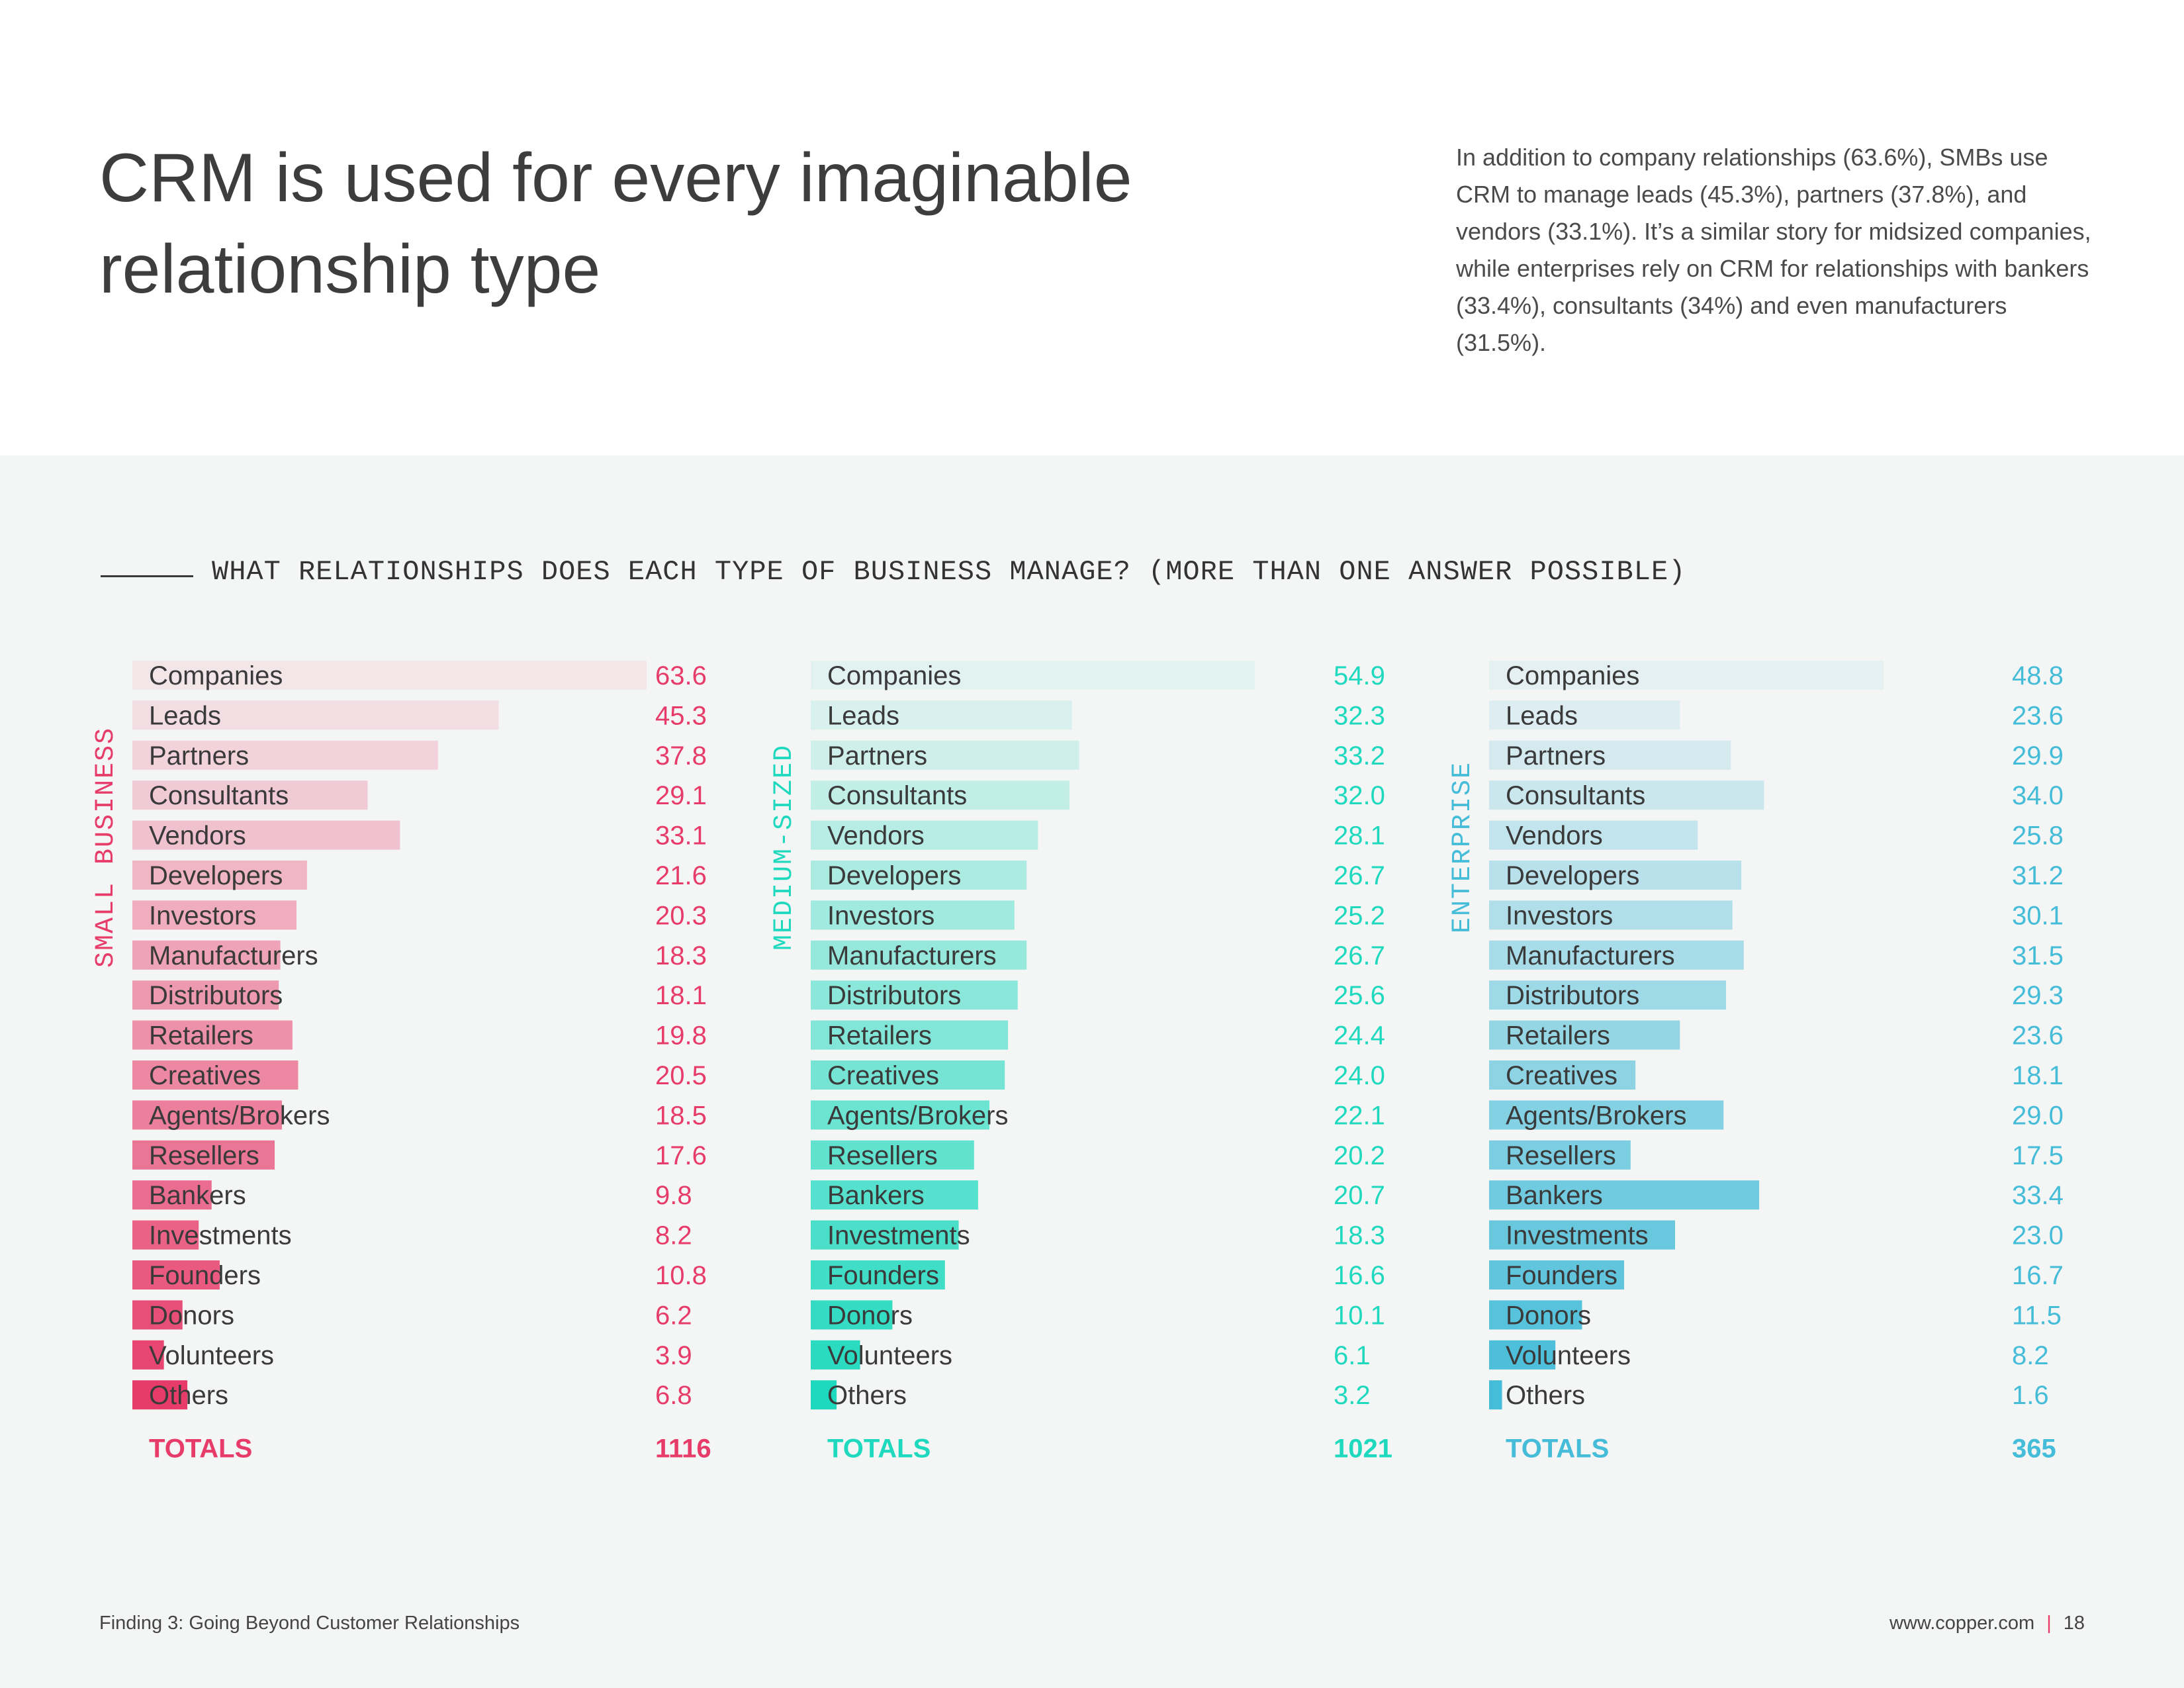  I want to click on bar-small-business-donors, so click(157, 1315).